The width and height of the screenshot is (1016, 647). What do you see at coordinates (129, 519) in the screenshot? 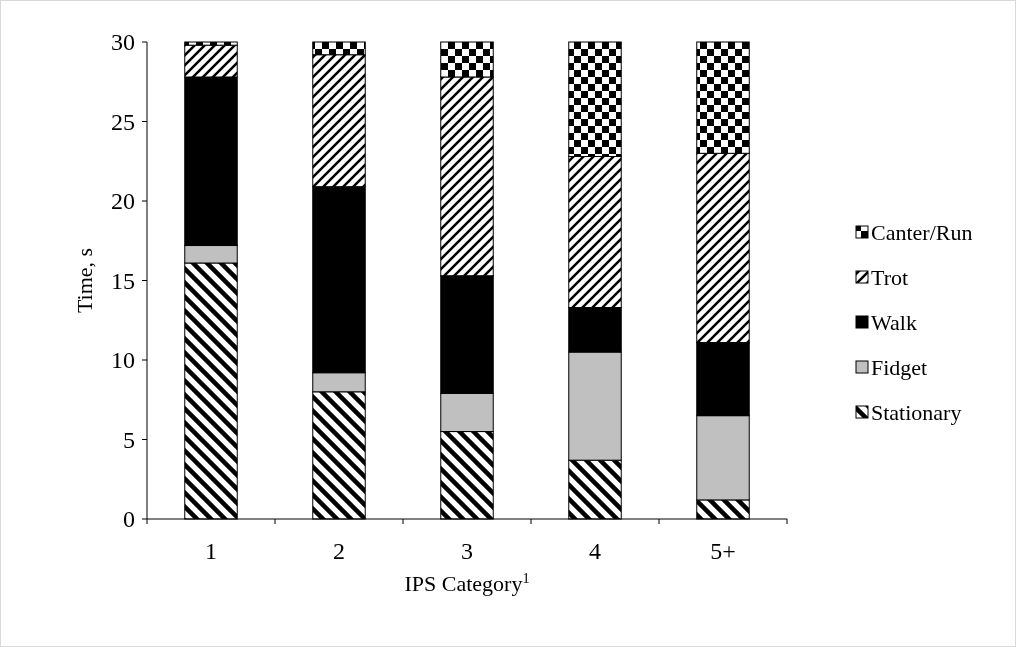
I see `y-tick-label: 0` at bounding box center [129, 519].